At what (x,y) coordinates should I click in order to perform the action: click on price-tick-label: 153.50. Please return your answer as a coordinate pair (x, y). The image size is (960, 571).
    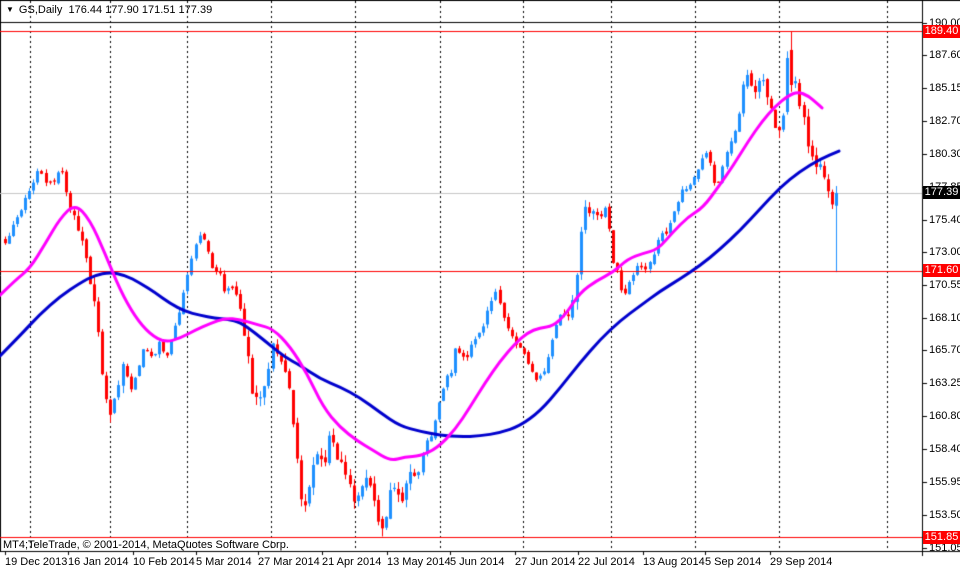
    Looking at the image, I should click on (944, 514).